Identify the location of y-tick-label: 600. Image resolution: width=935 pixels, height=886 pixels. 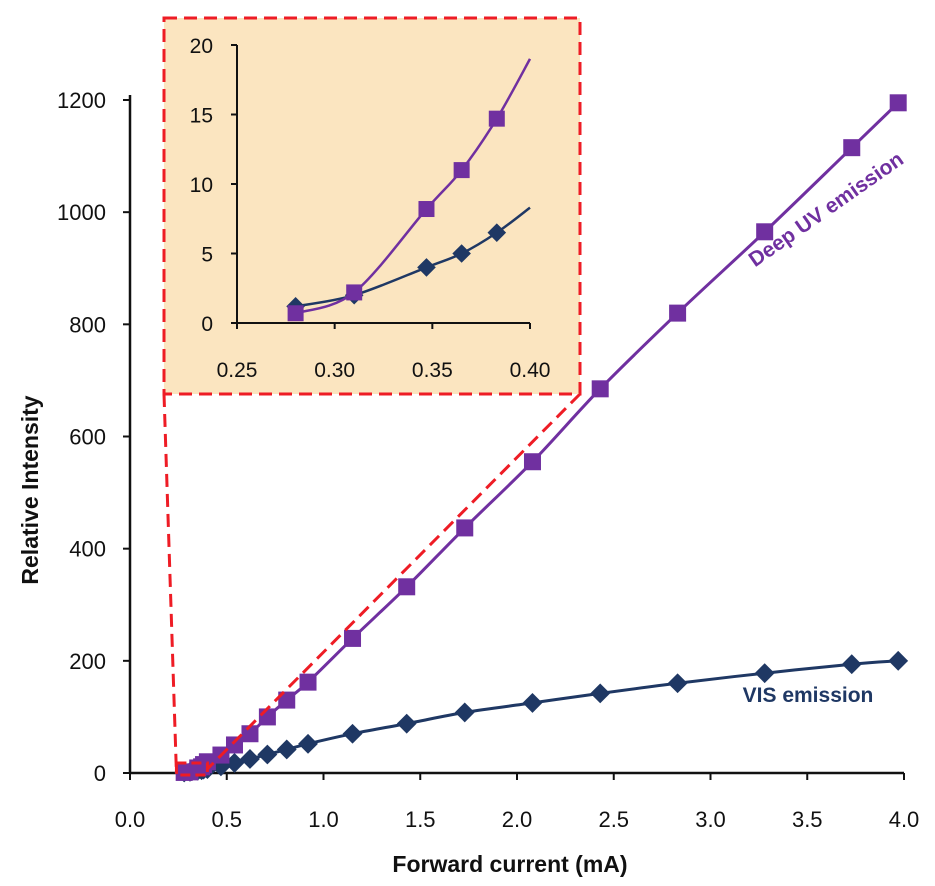
(87, 437).